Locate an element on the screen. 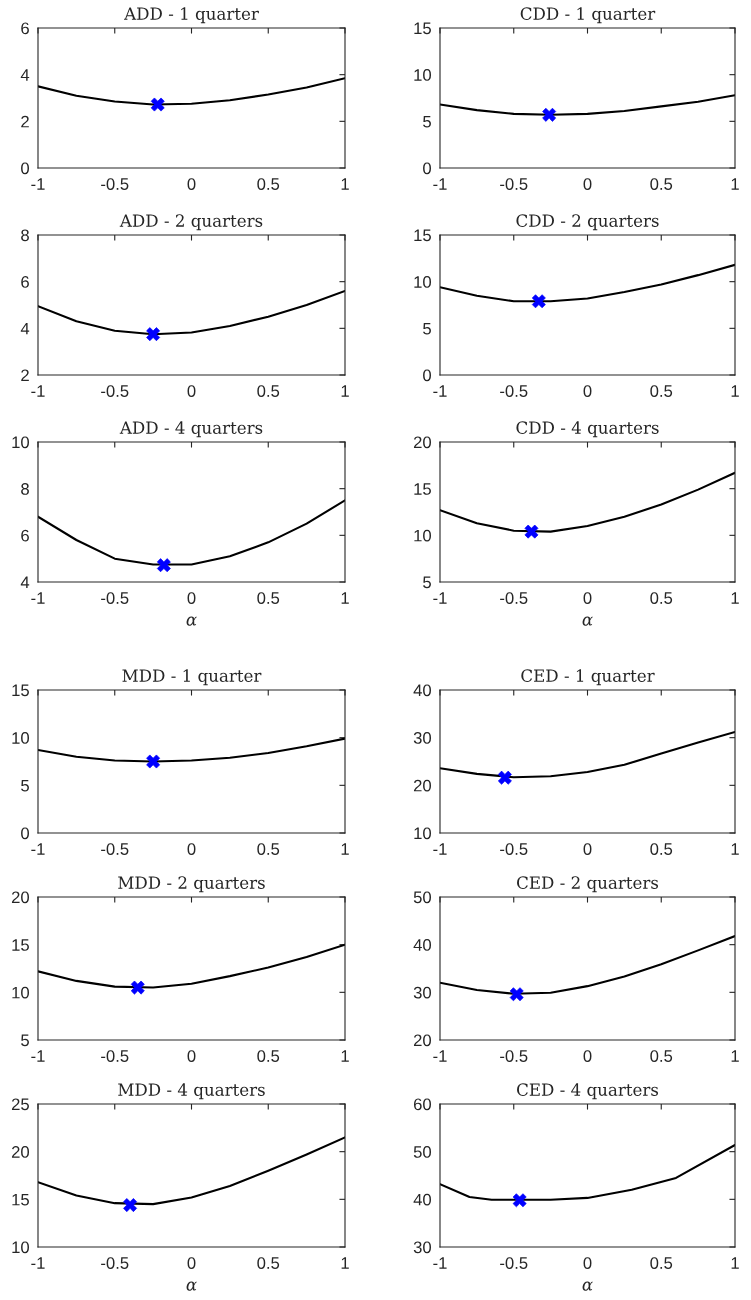 Image resolution: width=751 pixels, height=1300 pixels. chart-title: MDD - 2 quarters is located at coordinates (191, 884).